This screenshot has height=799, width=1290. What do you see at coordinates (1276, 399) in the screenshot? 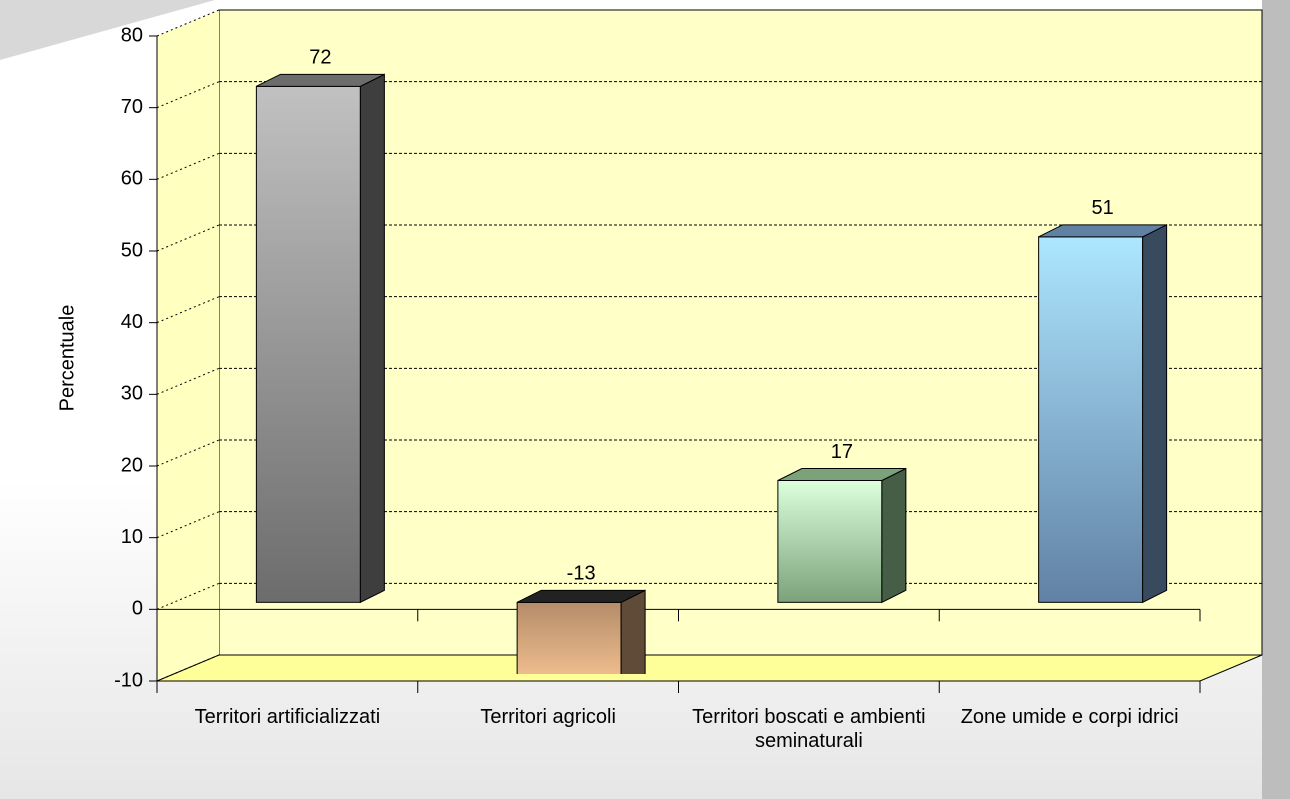
I see `border` at bounding box center [1276, 399].